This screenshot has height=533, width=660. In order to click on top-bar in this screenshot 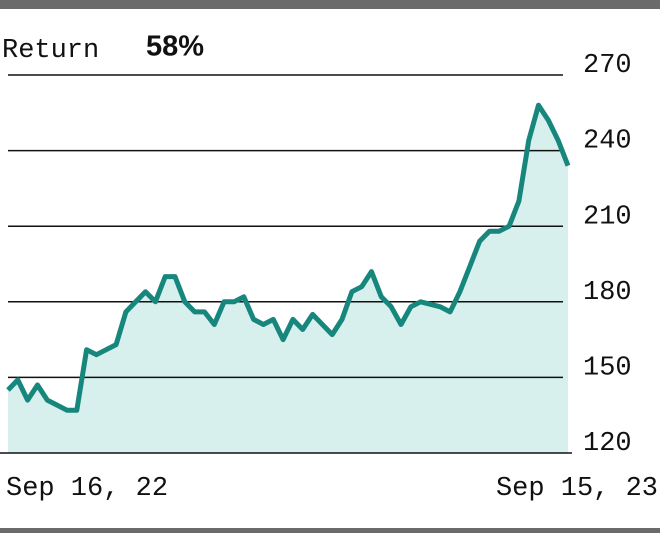, I will do `click(330, 4)`.